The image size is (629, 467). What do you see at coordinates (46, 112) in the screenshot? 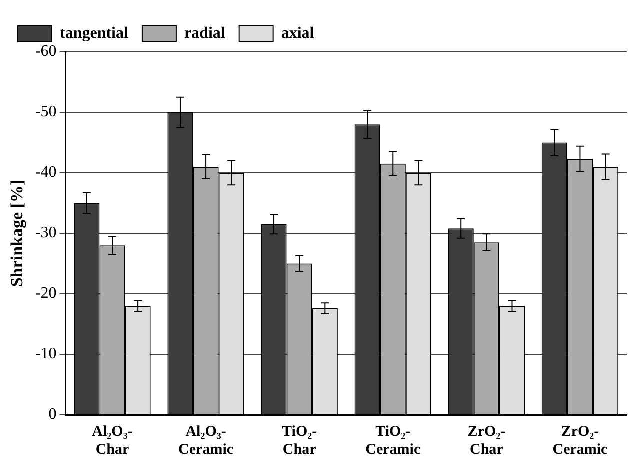
I see `y-tick-label: -50` at bounding box center [46, 112].